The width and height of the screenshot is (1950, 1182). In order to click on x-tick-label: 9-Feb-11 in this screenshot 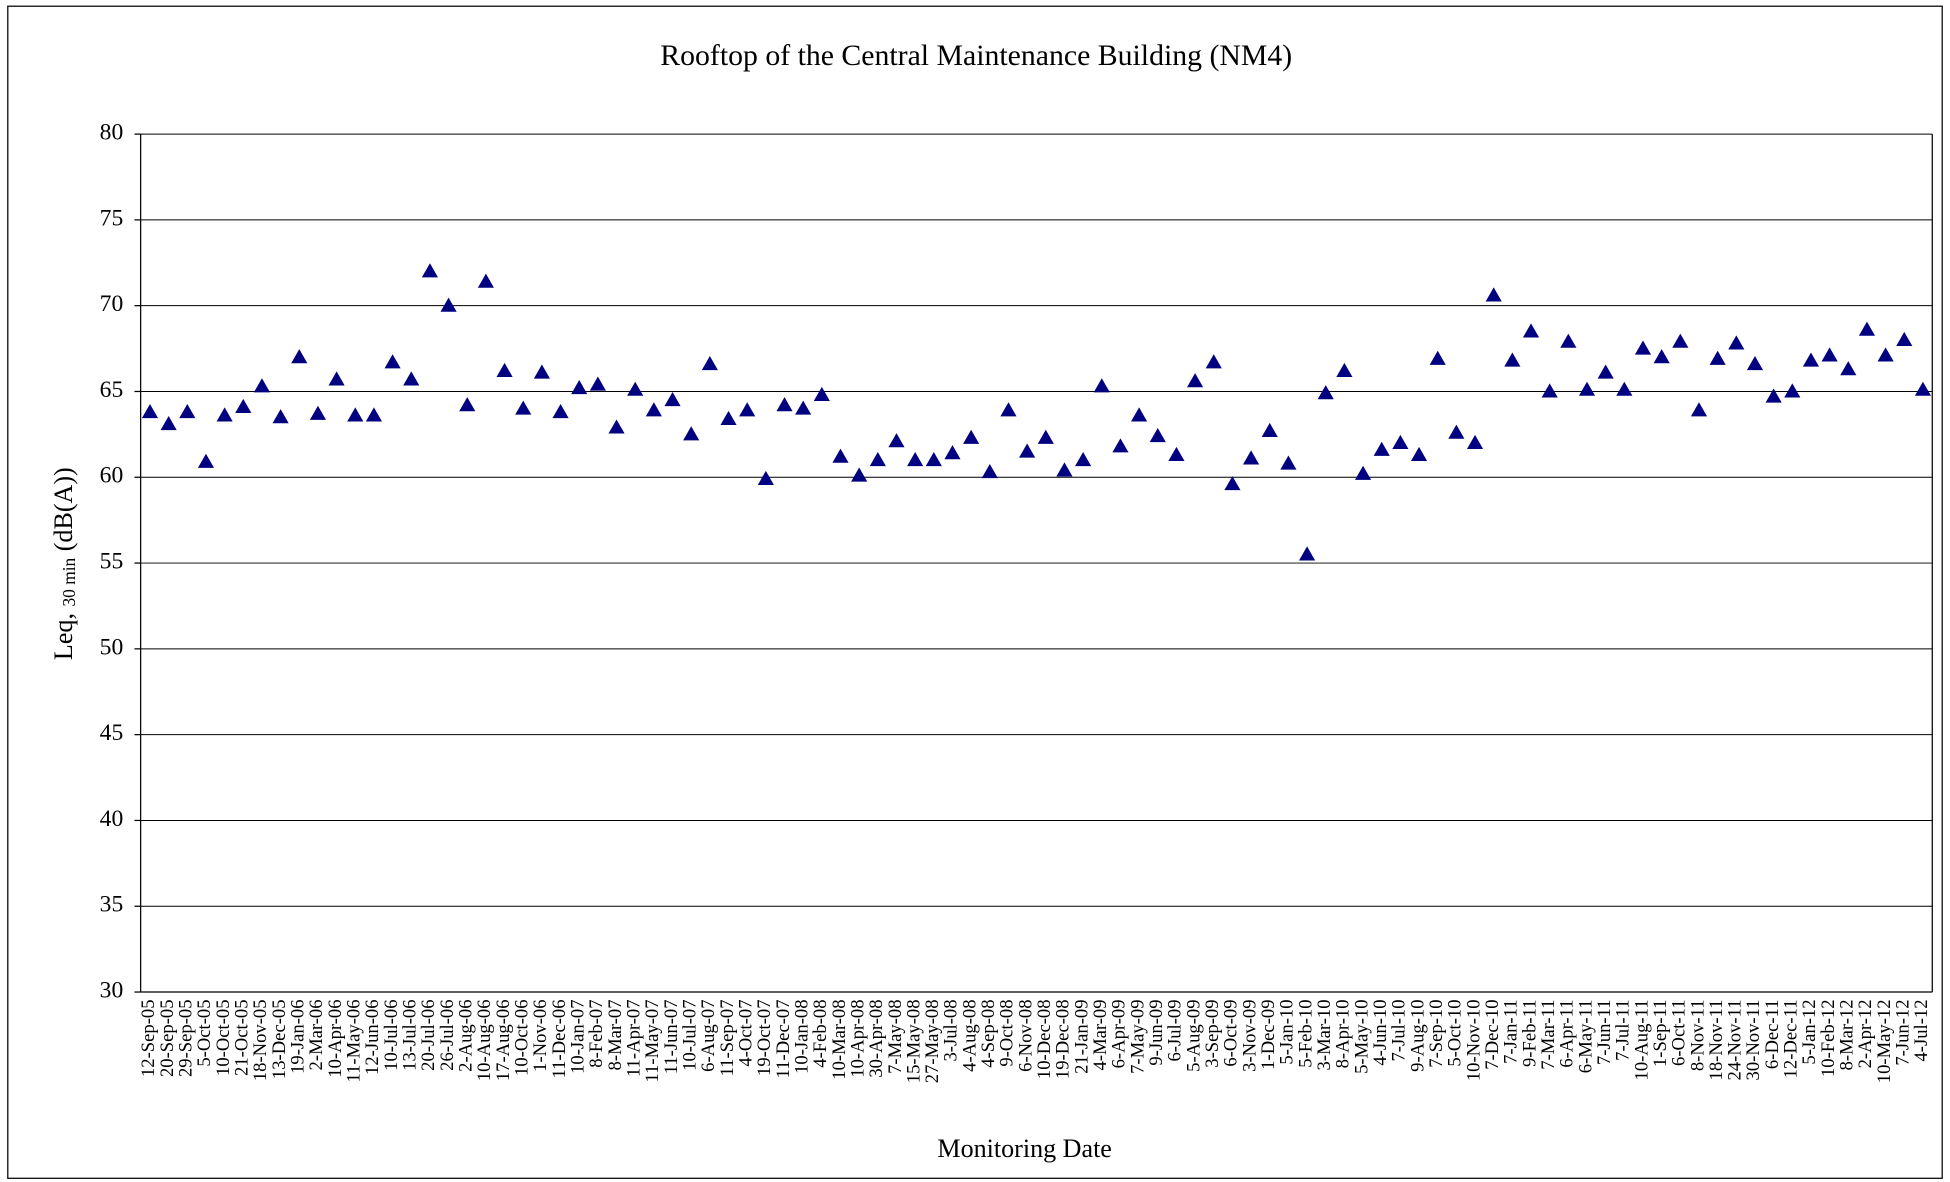, I will do `click(1529, 1033)`.